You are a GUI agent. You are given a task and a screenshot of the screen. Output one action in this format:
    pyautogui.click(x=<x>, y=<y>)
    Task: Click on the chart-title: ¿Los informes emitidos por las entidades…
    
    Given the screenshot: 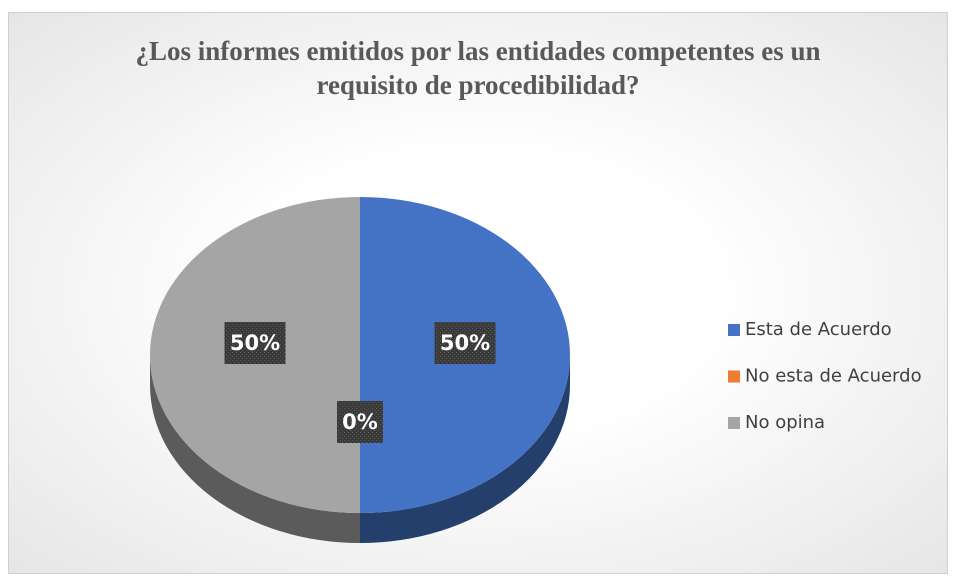 What is the action you would take?
    pyautogui.click(x=478, y=68)
    